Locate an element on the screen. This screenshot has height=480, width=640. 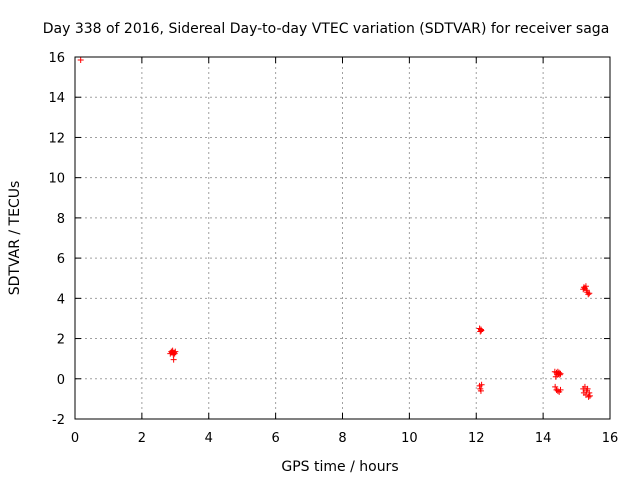
y-tick-label: 0 is located at coordinates (61, 380).